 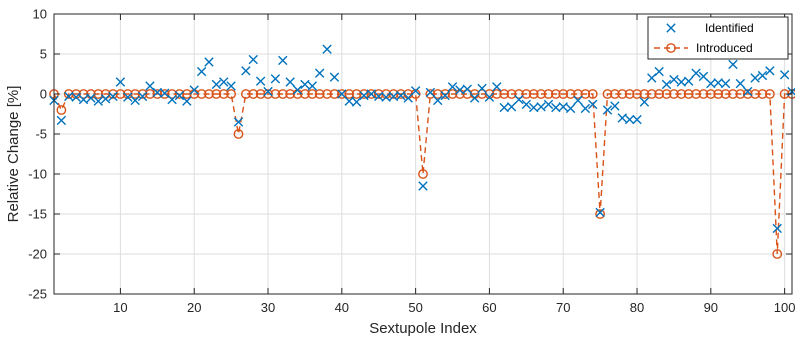 What do you see at coordinates (37, 214) in the screenshot?
I see `y-tick-label: -15` at bounding box center [37, 214].